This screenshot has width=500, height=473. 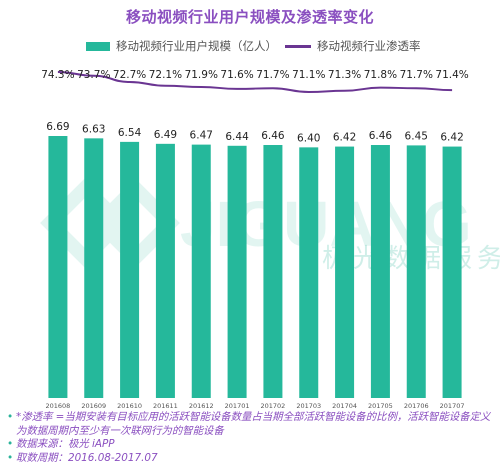 I want to click on legend-item-penetration: 移动视频行业渗透率, so click(x=353, y=46).